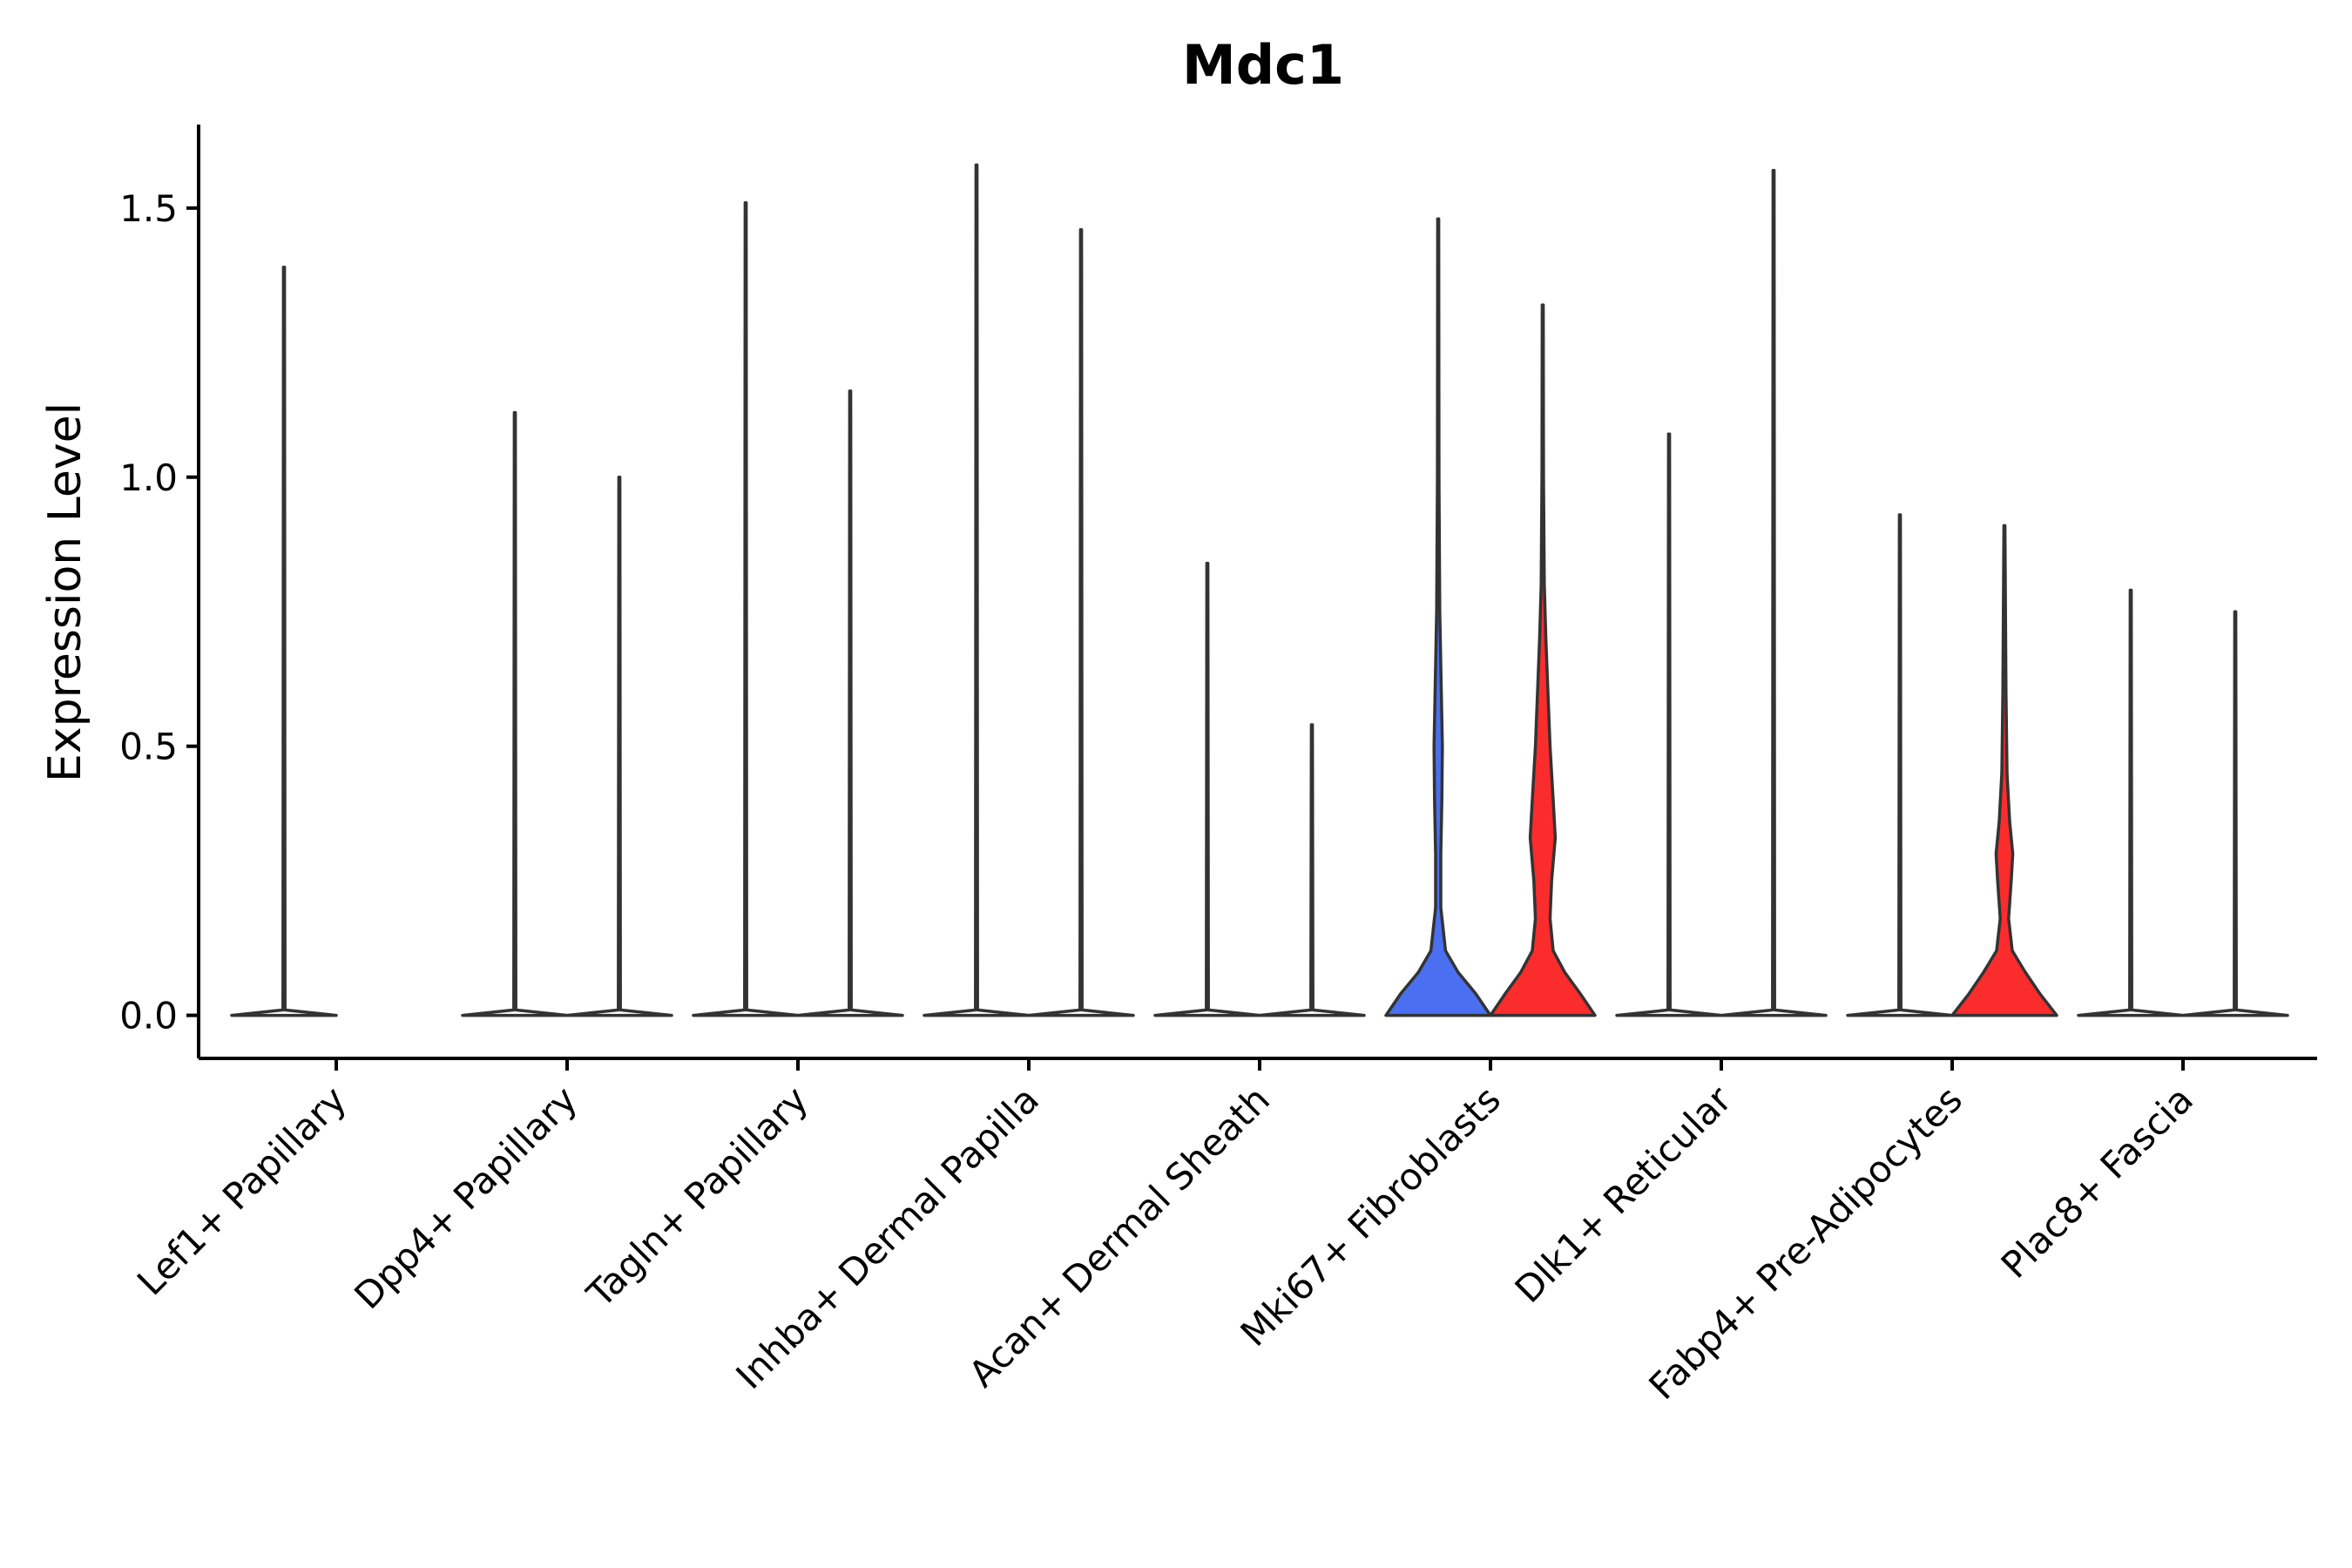  What do you see at coordinates (2131, 802) in the screenshot?
I see `violin-1-plac8-fascia` at bounding box center [2131, 802].